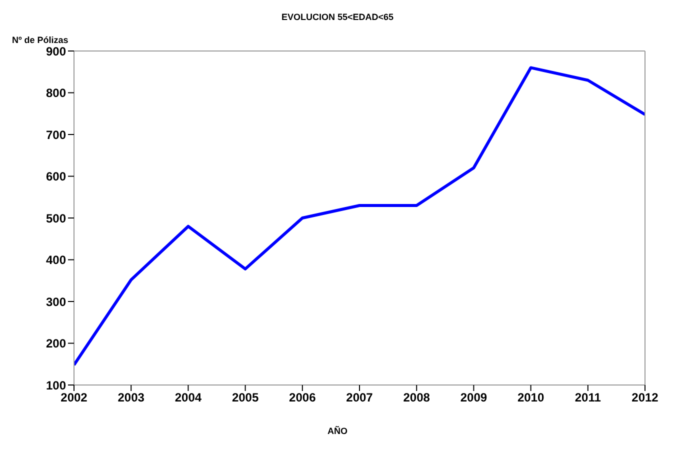 This screenshot has height=454, width=675. What do you see at coordinates (530, 397) in the screenshot?
I see `x-tick-label: 2010` at bounding box center [530, 397].